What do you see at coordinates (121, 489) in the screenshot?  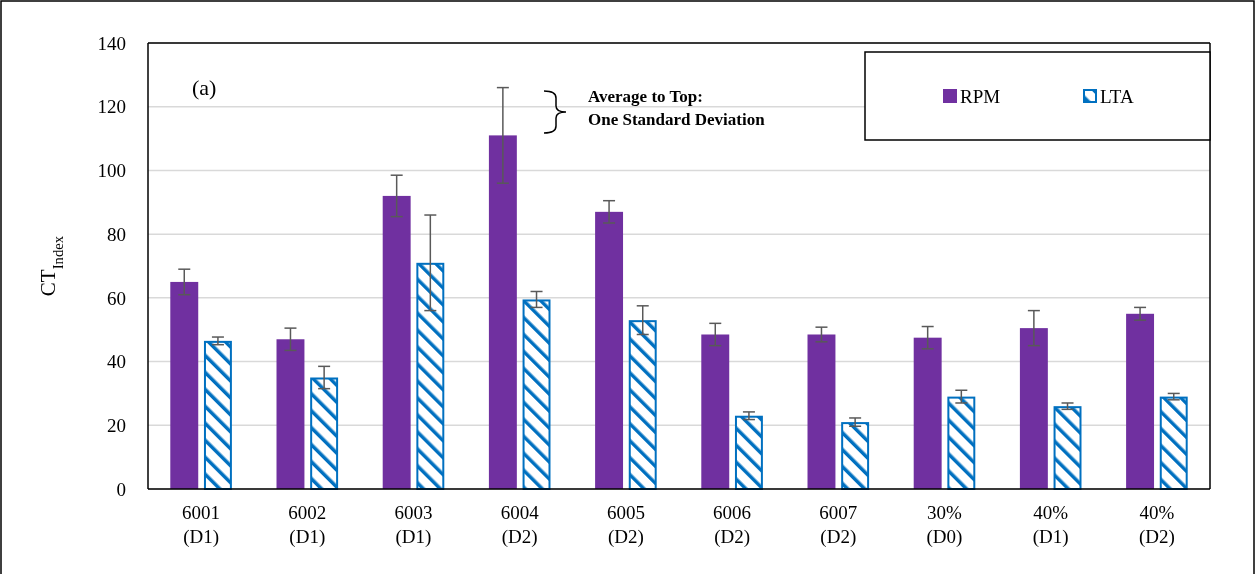 I see `y-tick-label: 0` at bounding box center [121, 489].